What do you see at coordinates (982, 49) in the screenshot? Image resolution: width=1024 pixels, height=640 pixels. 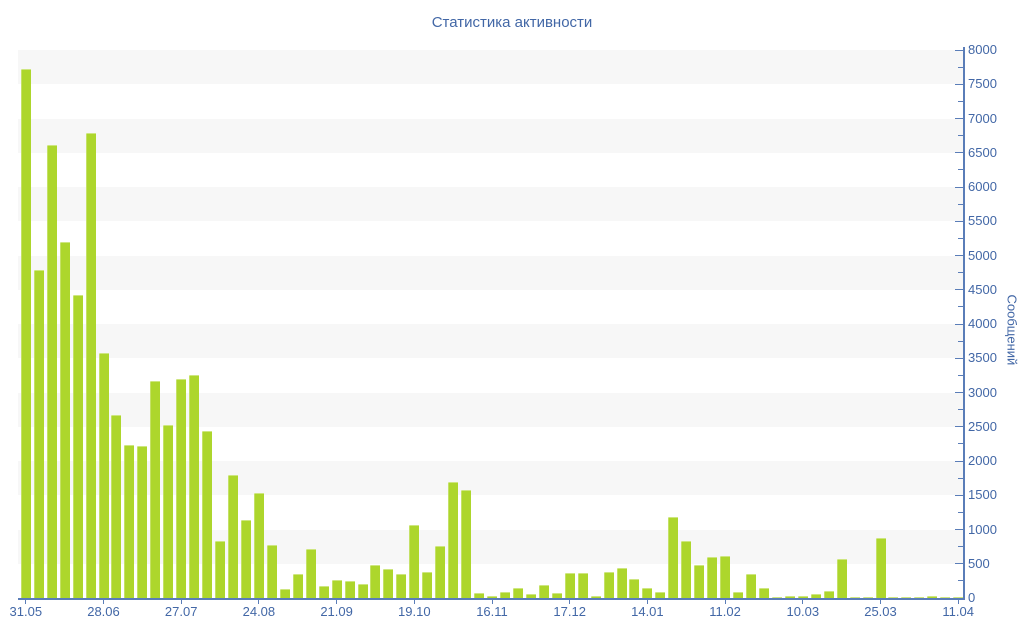 I see `y-tick-label: 8000` at bounding box center [982, 49].